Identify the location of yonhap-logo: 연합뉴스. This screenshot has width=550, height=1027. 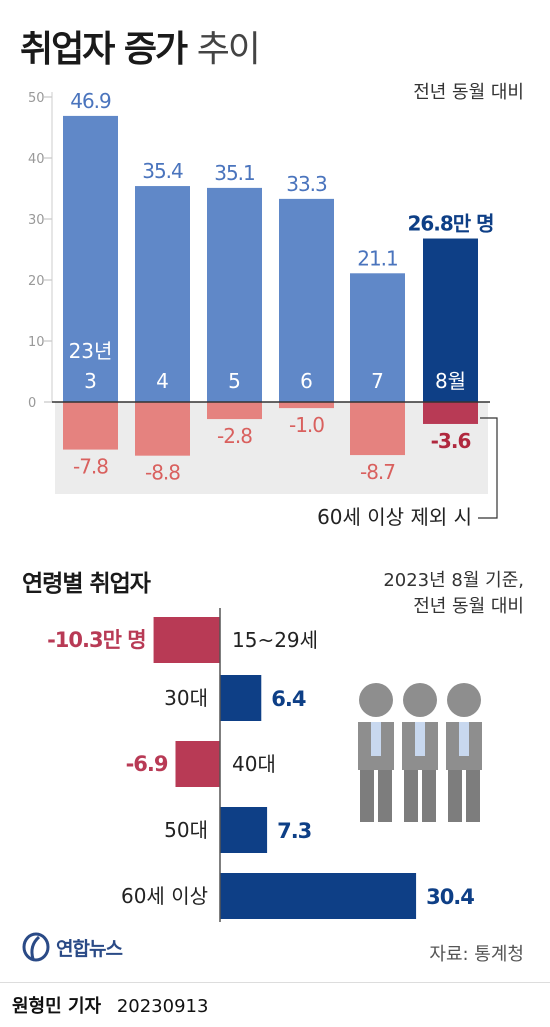
(72, 947).